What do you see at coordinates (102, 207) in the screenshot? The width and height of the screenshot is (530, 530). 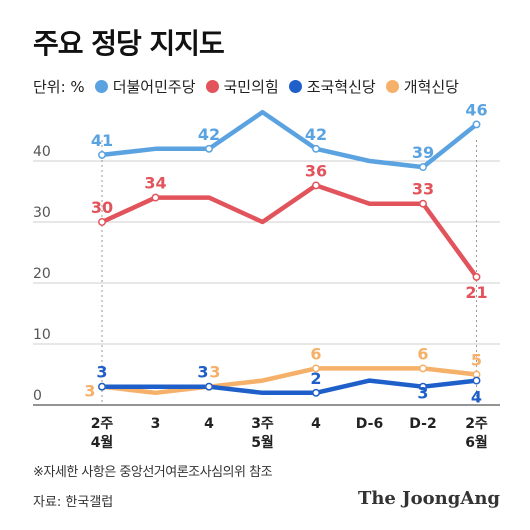 I see `data-label: 30` at bounding box center [102, 207].